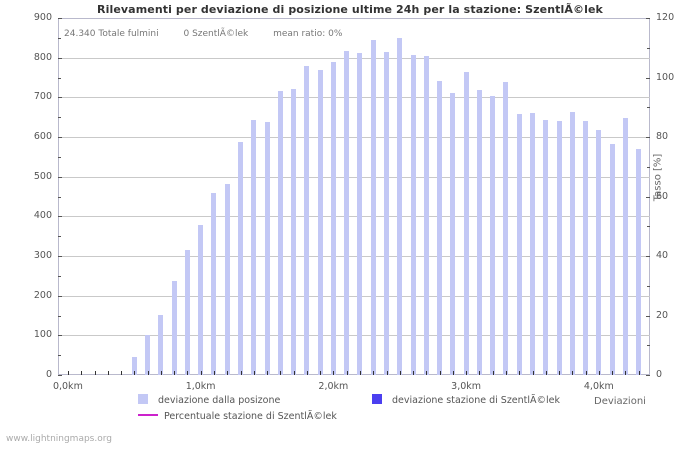 This screenshot has height=450, width=700. What do you see at coordinates (658, 177) in the screenshot?
I see `y-axis-right-title: Tasso [%]` at bounding box center [658, 177].